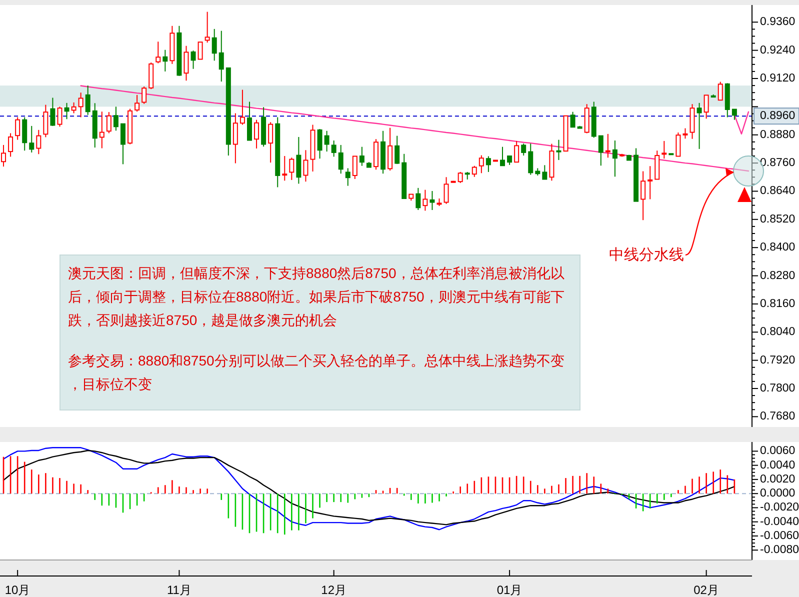  I want to click on y-tick-label: -0.0040, so click(779, 522).